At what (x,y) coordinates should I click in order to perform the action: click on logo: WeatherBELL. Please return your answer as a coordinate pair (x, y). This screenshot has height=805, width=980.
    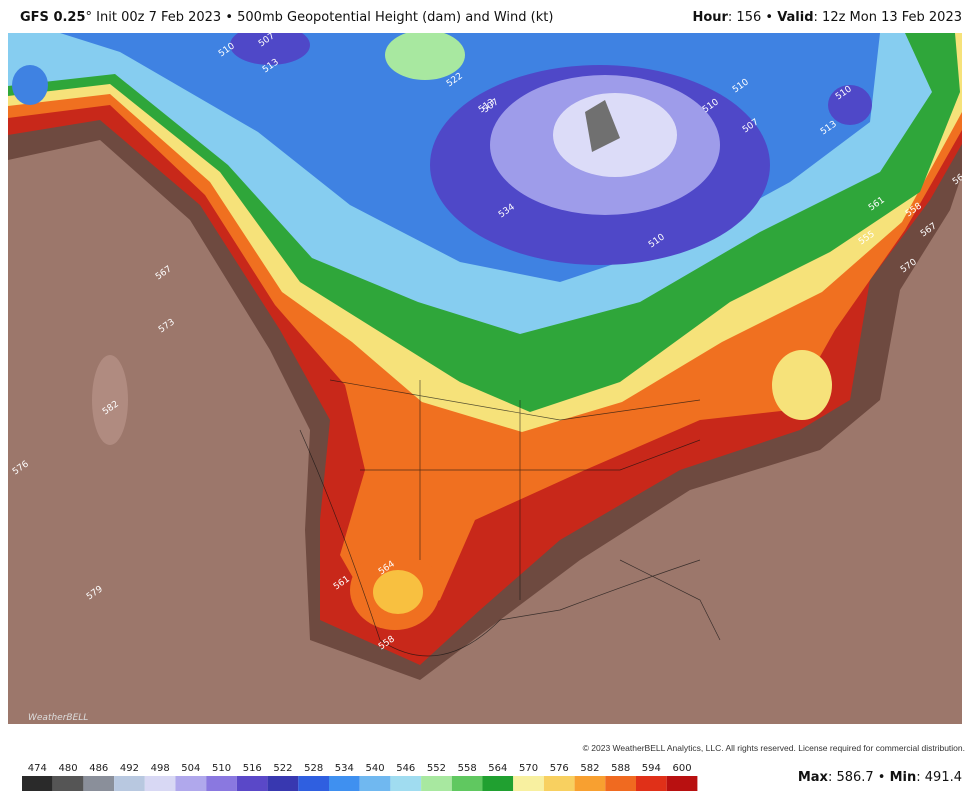
    Looking at the image, I should click on (58, 718).